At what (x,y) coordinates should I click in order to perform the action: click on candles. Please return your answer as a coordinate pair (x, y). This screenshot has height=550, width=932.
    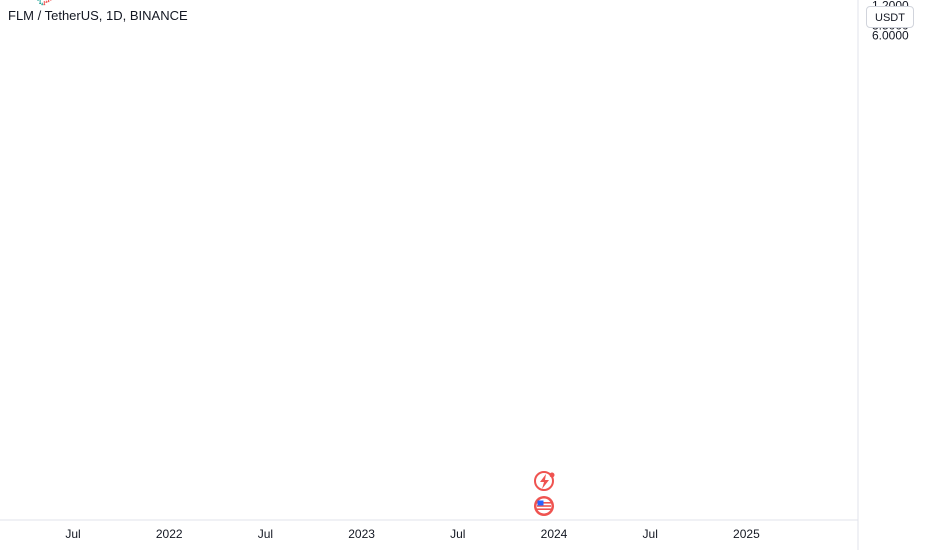
    Looking at the image, I should click on (44, 3).